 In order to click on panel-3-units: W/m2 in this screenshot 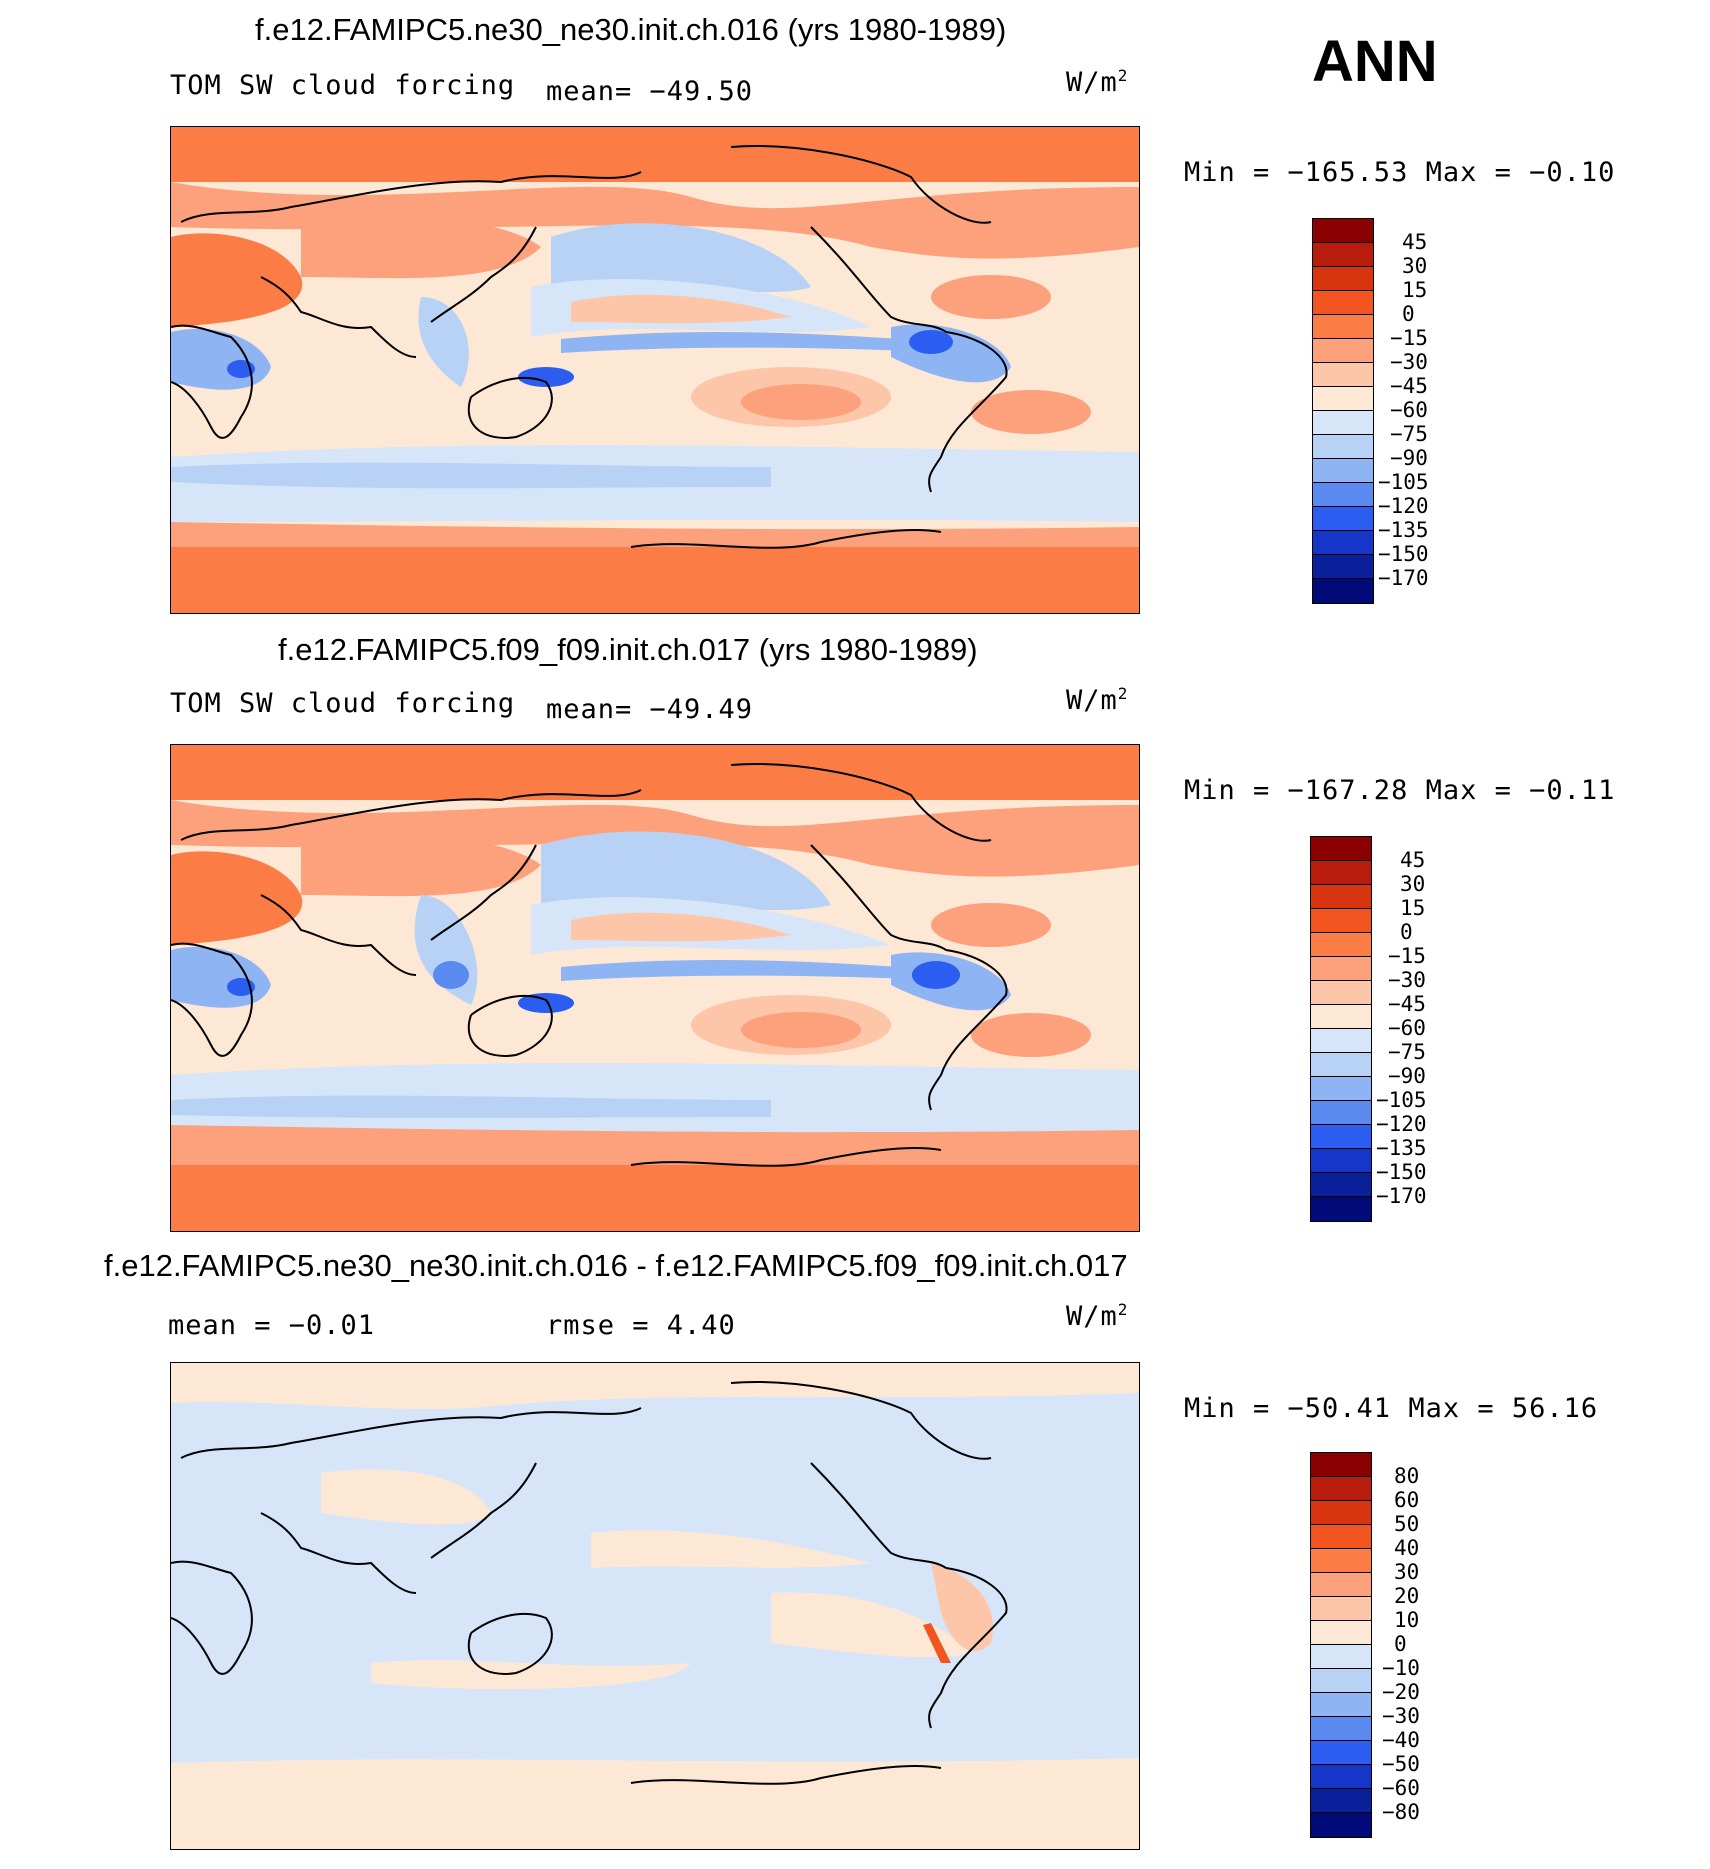, I will do `click(1097, 1316)`.